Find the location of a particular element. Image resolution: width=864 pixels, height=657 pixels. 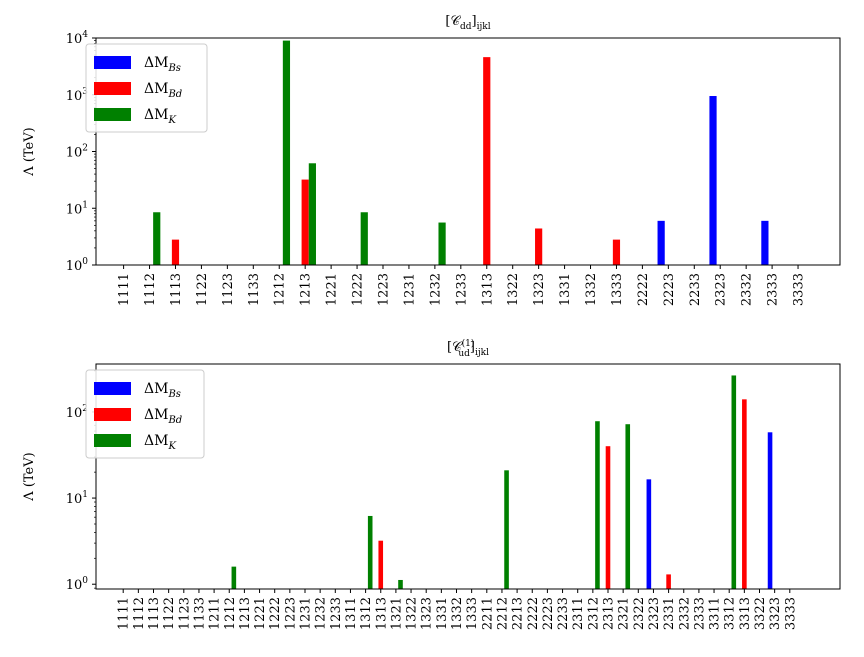

x-tick-label: 1211 is located at coordinates (215, 613).